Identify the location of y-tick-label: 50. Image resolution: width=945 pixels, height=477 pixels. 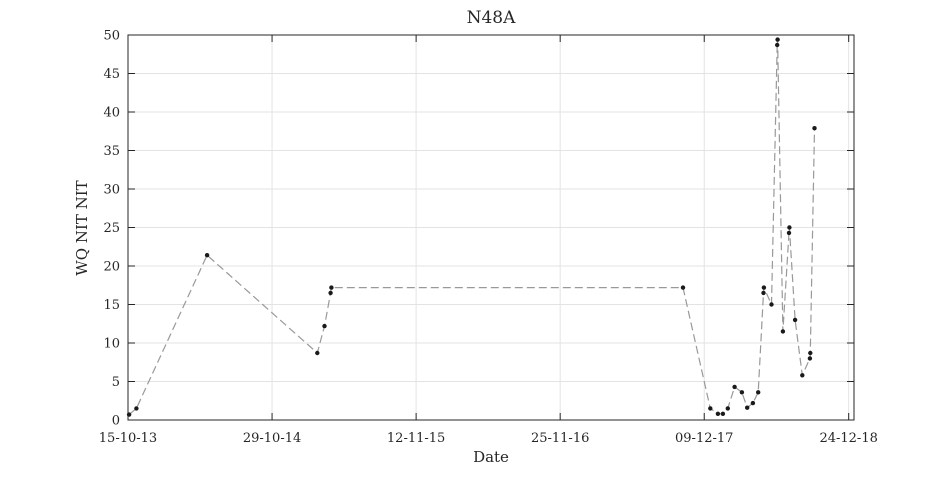
(111, 36).